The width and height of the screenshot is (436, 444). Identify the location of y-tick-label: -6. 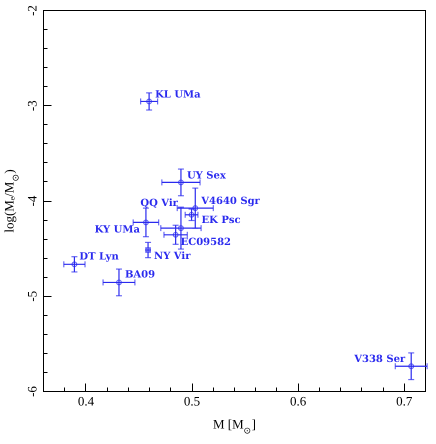
(32, 391).